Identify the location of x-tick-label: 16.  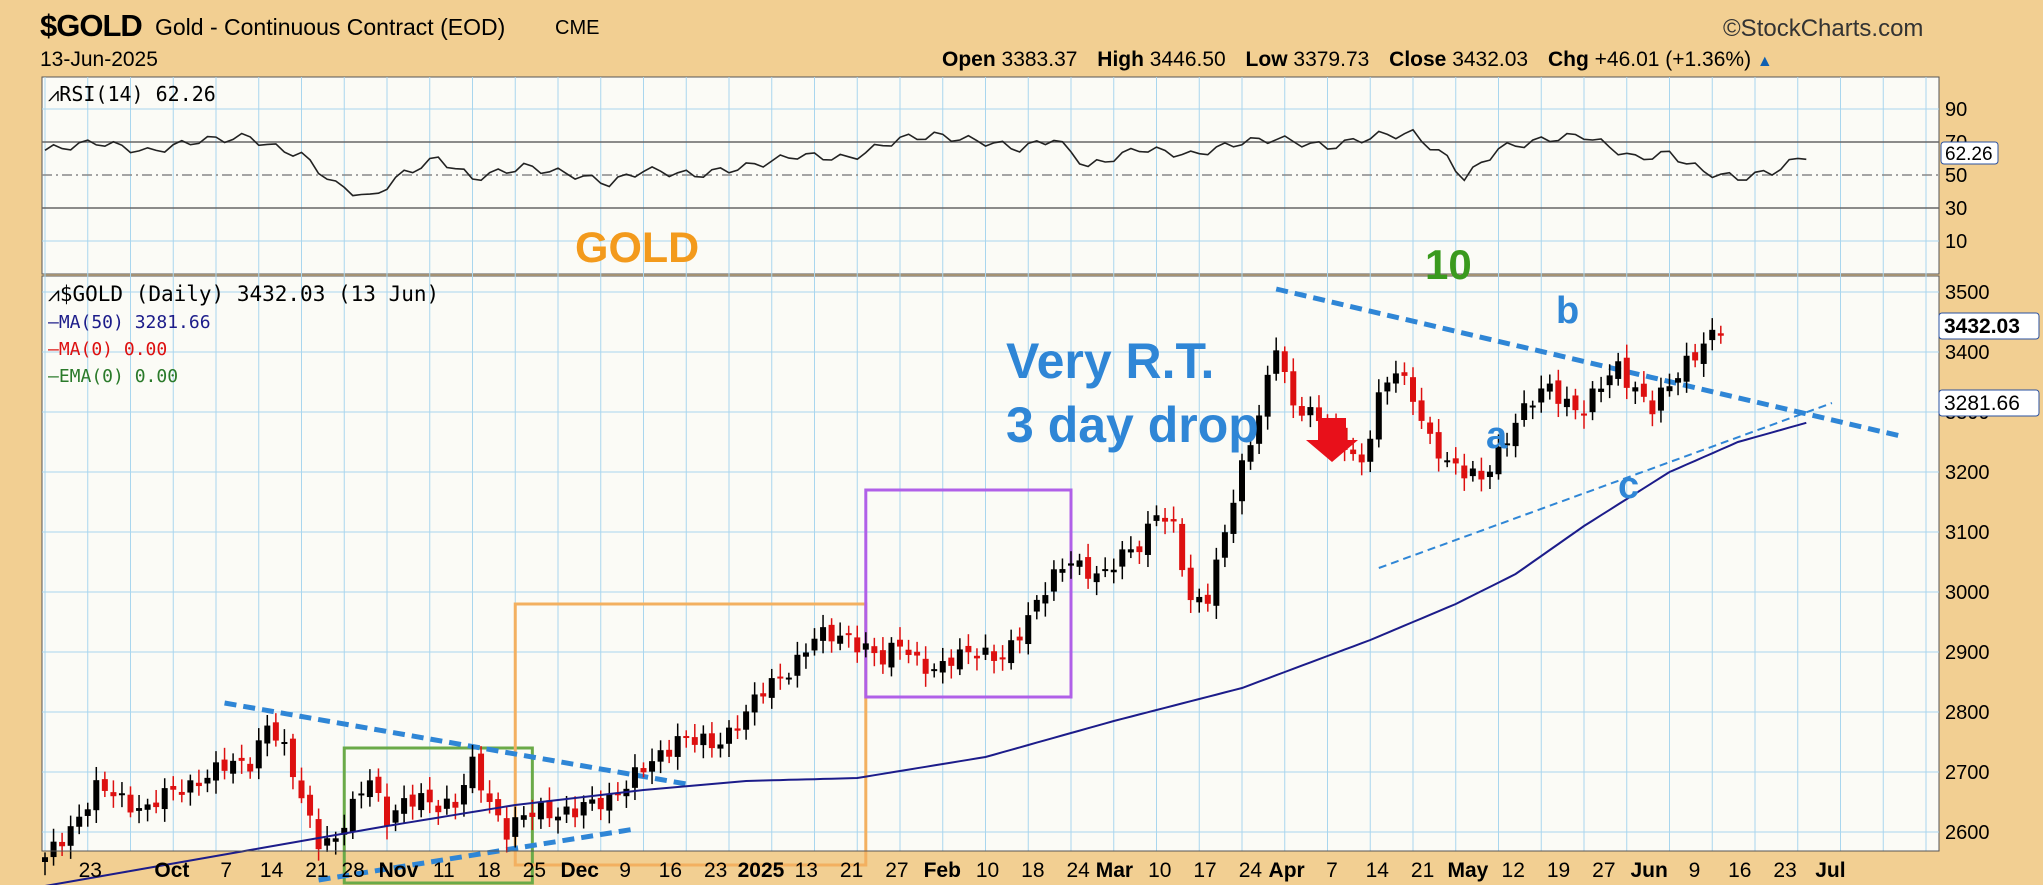
(670, 870).